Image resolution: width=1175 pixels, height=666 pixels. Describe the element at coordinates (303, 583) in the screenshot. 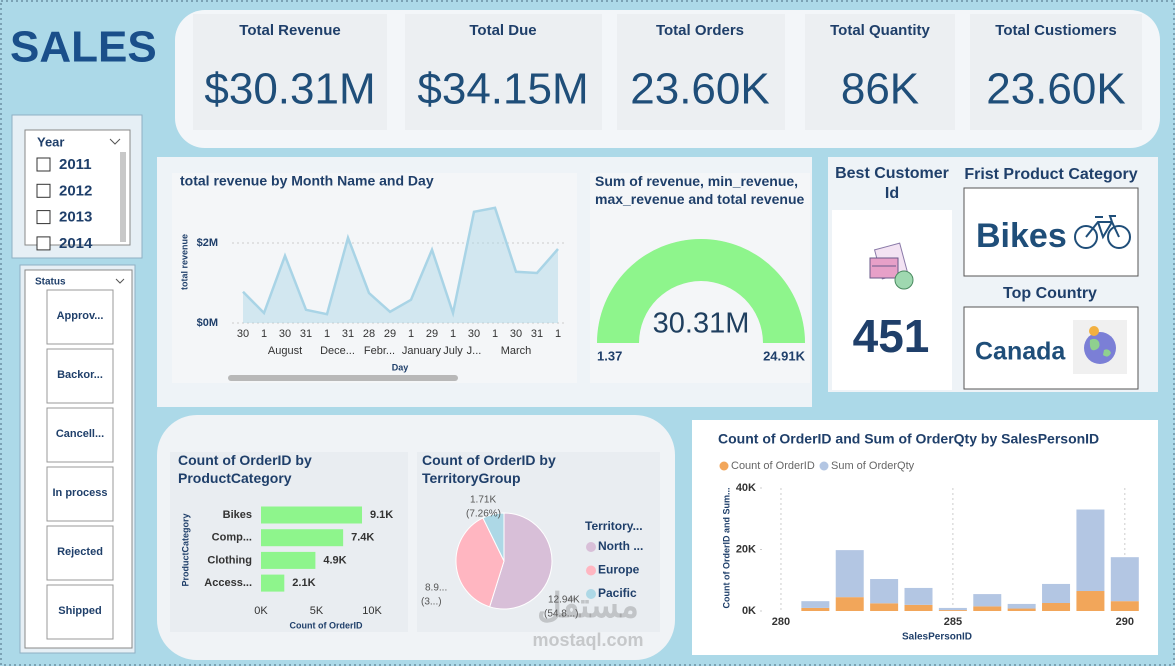

I see `data-label: 2.1K` at that location.